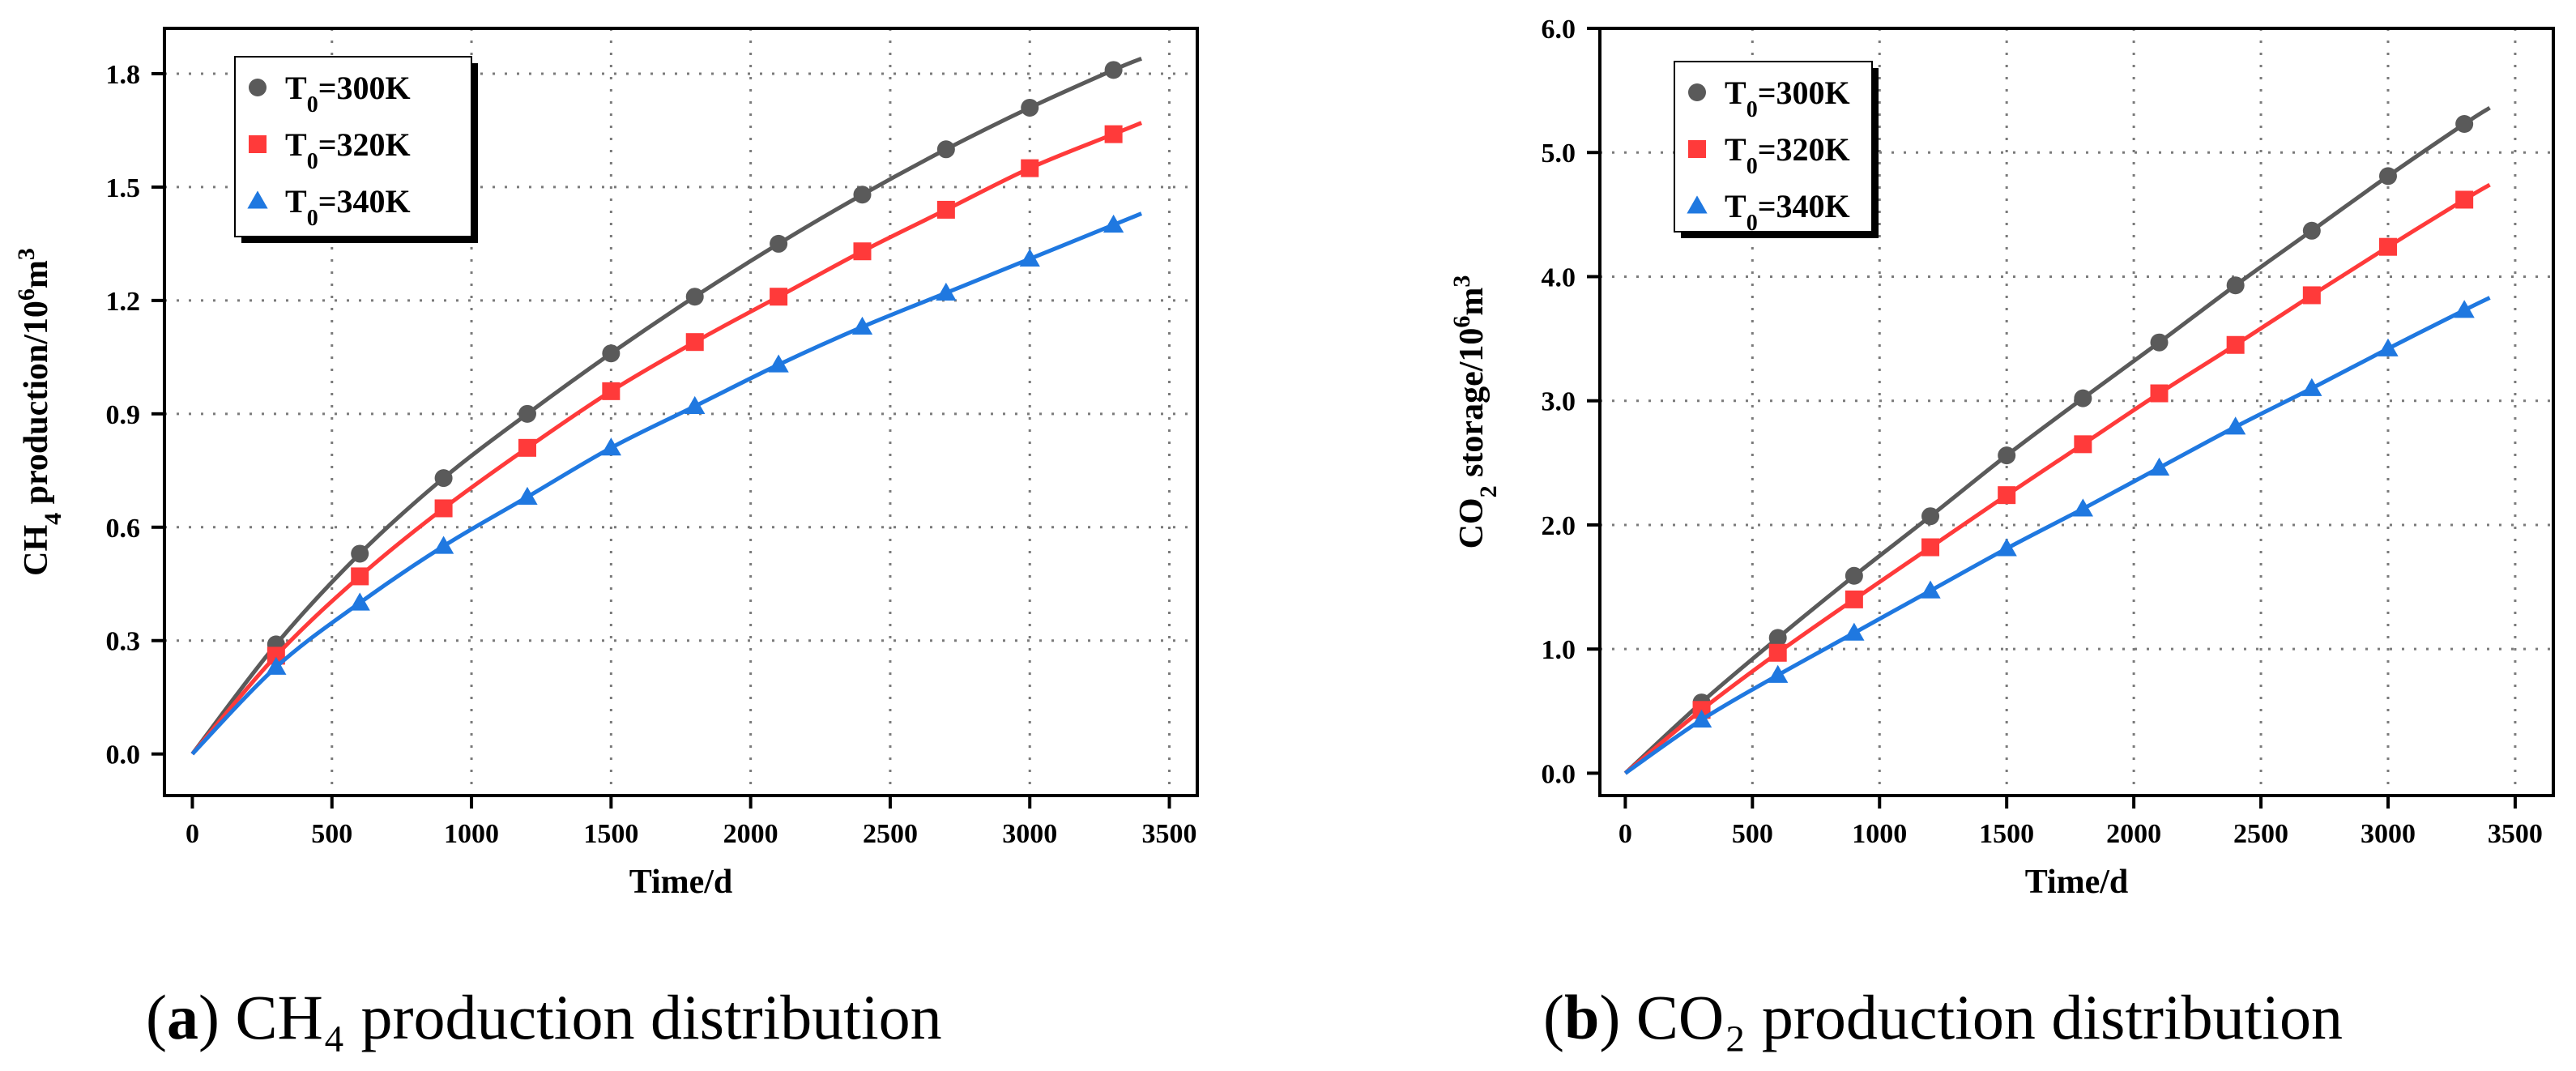 The image size is (2576, 1071). I want to click on y-tick-label: 0.6, so click(123, 529).